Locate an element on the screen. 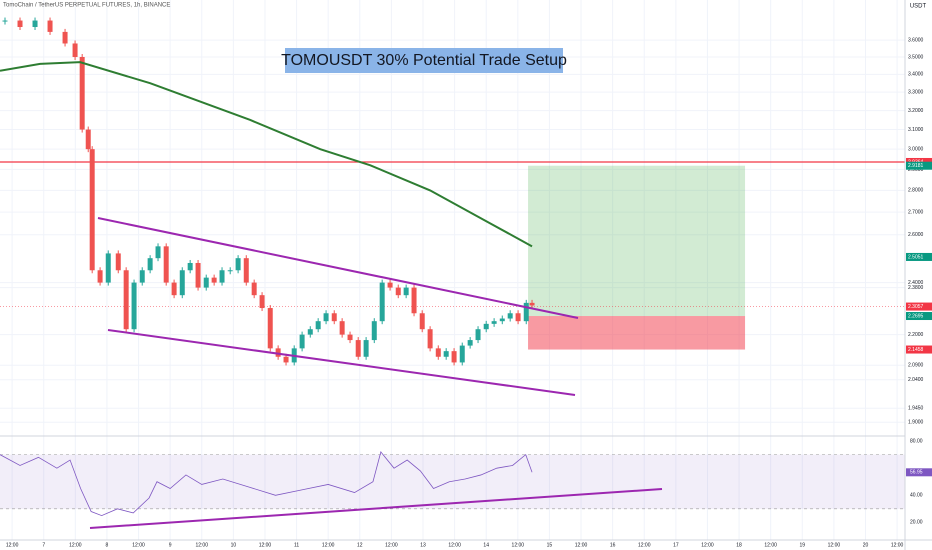 The image size is (932, 550). x-tick-label: 12 is located at coordinates (360, 545).